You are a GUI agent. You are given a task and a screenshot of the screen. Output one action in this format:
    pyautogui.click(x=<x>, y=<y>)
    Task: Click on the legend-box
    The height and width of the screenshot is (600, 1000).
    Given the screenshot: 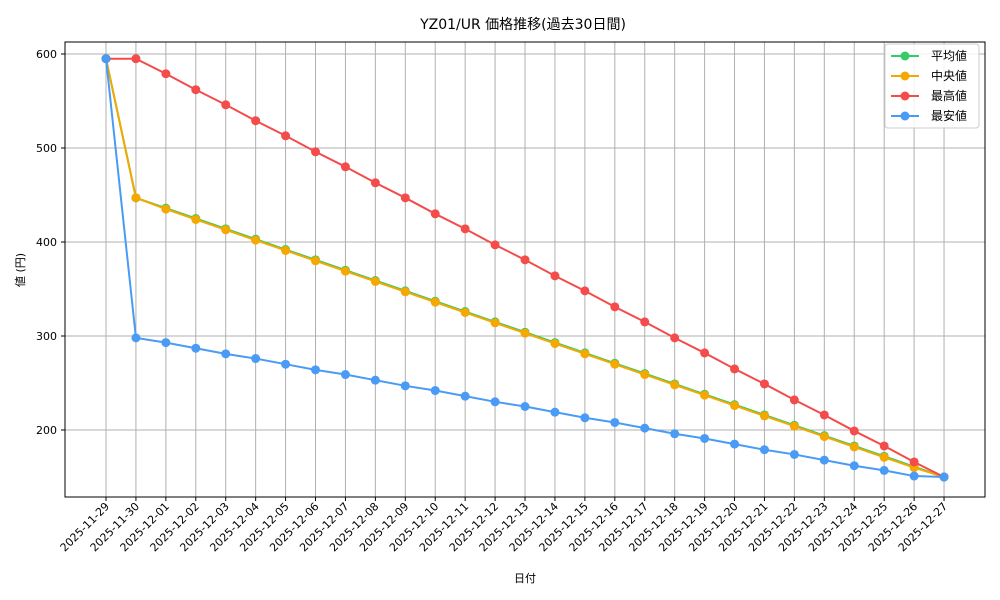 What is the action you would take?
    pyautogui.click(x=932, y=86)
    